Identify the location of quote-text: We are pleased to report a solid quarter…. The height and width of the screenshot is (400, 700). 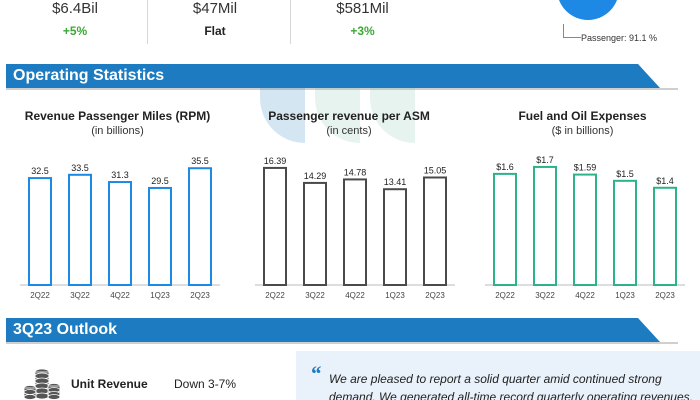
(514, 385).